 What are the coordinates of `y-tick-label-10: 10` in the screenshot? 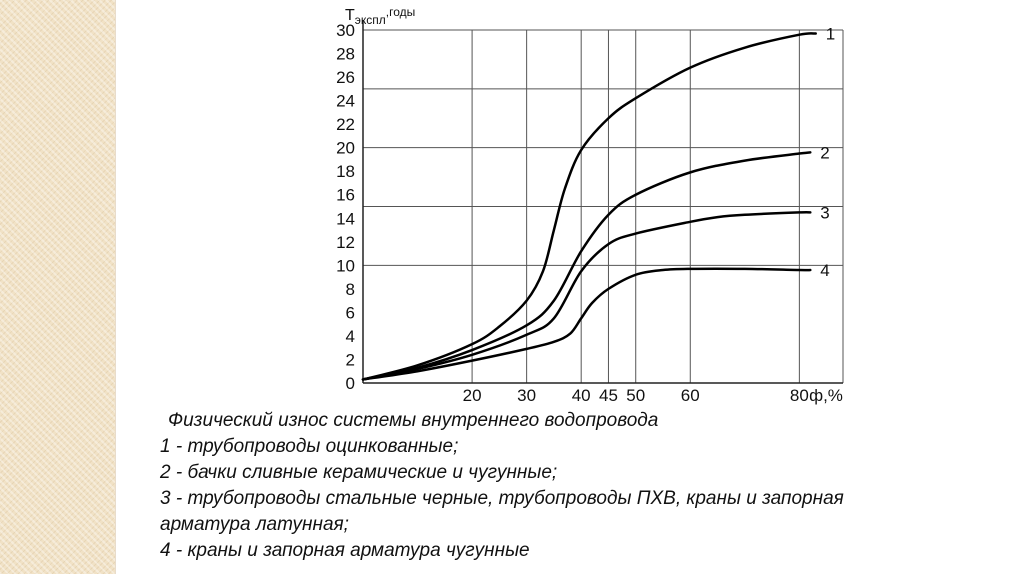 It's located at (345, 265).